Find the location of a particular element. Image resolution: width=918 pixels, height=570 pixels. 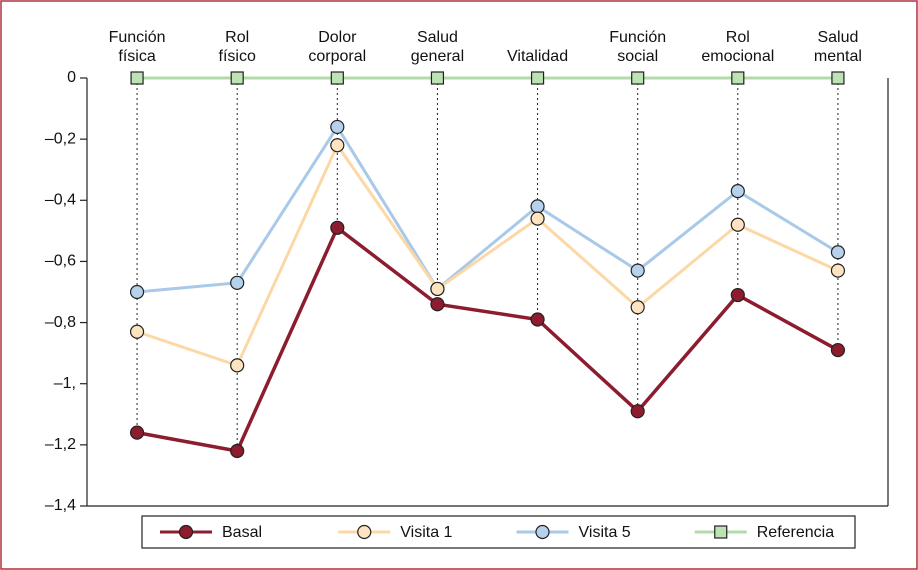

y-tick-label: –1,4 is located at coordinates (60, 505).